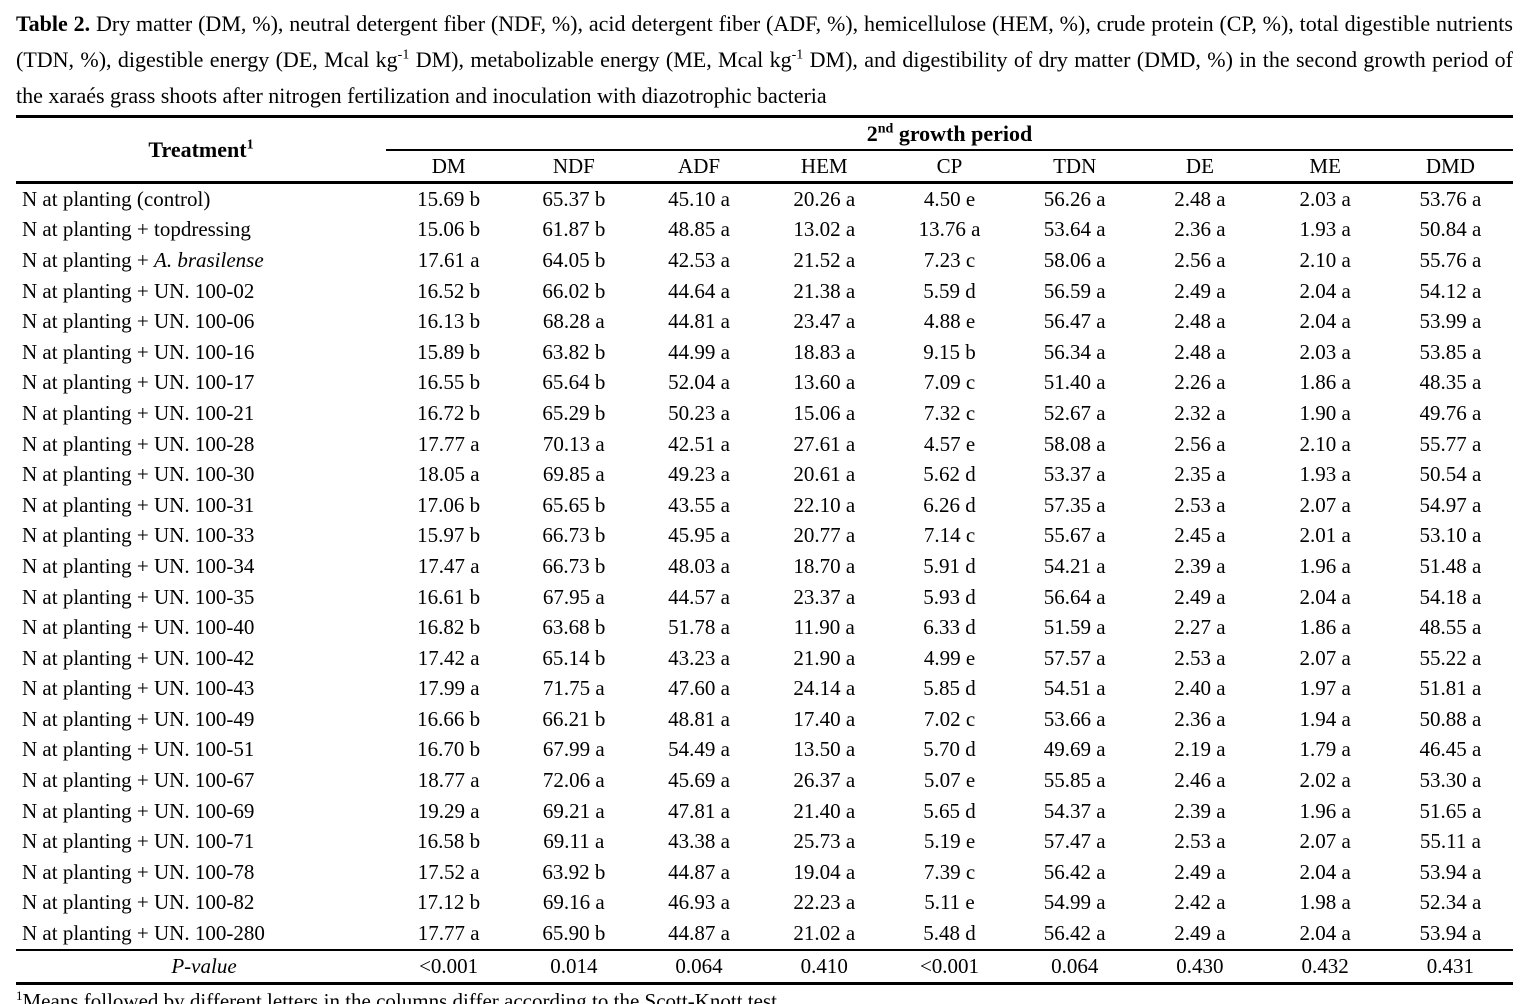 This screenshot has height=1004, width=1527. Describe the element at coordinates (574, 933) in the screenshot. I see `value-cell-ndf: 65.90 b` at that location.